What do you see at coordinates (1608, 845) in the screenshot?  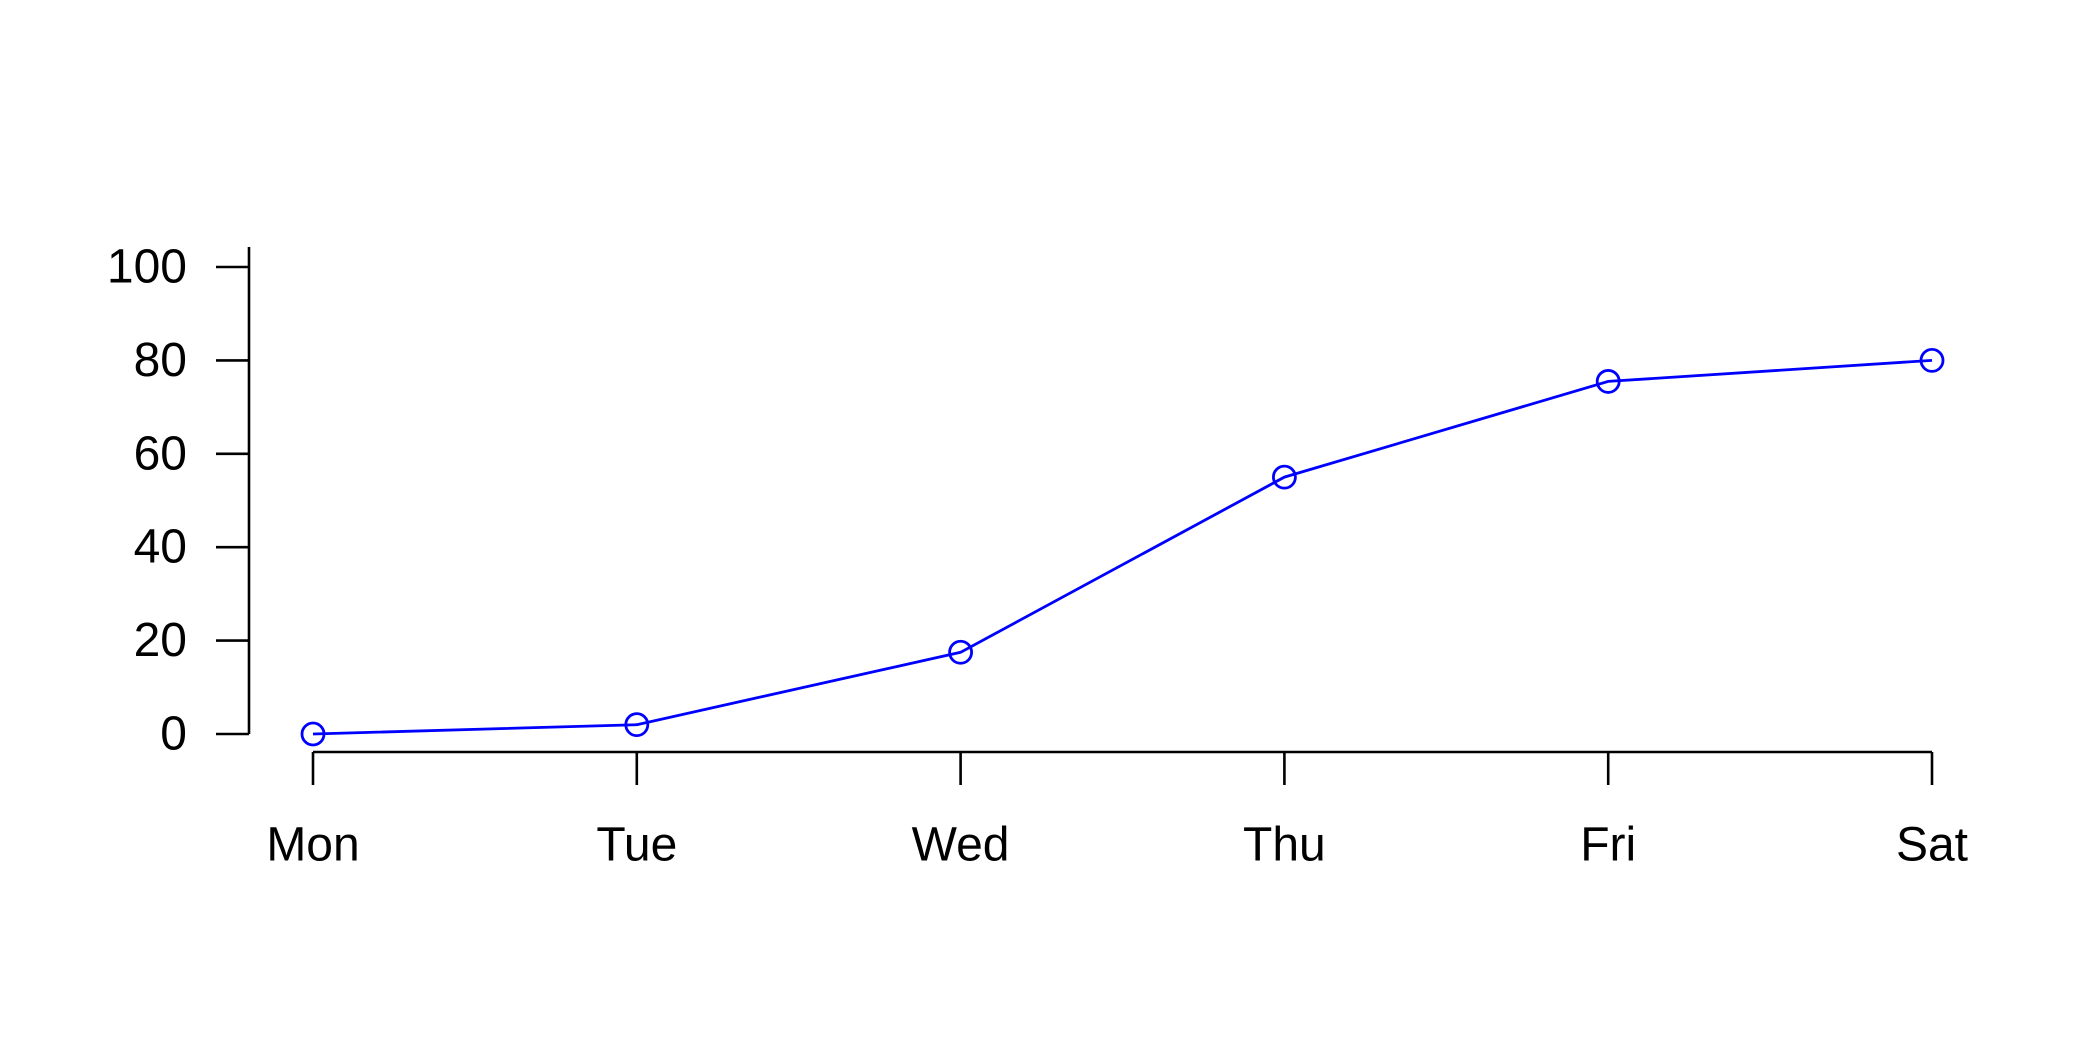 I see `x-tick-label: Fri` at bounding box center [1608, 845].